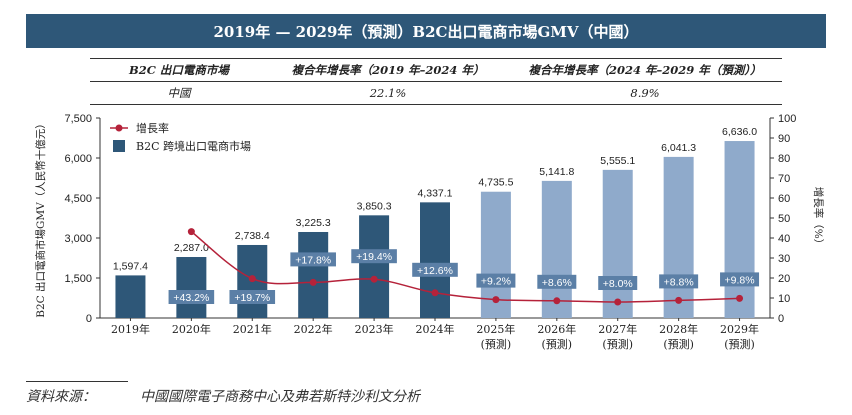 This screenshot has height=415, width=852. I want to click on bar-value-label: 5,141.8, so click(556, 172).